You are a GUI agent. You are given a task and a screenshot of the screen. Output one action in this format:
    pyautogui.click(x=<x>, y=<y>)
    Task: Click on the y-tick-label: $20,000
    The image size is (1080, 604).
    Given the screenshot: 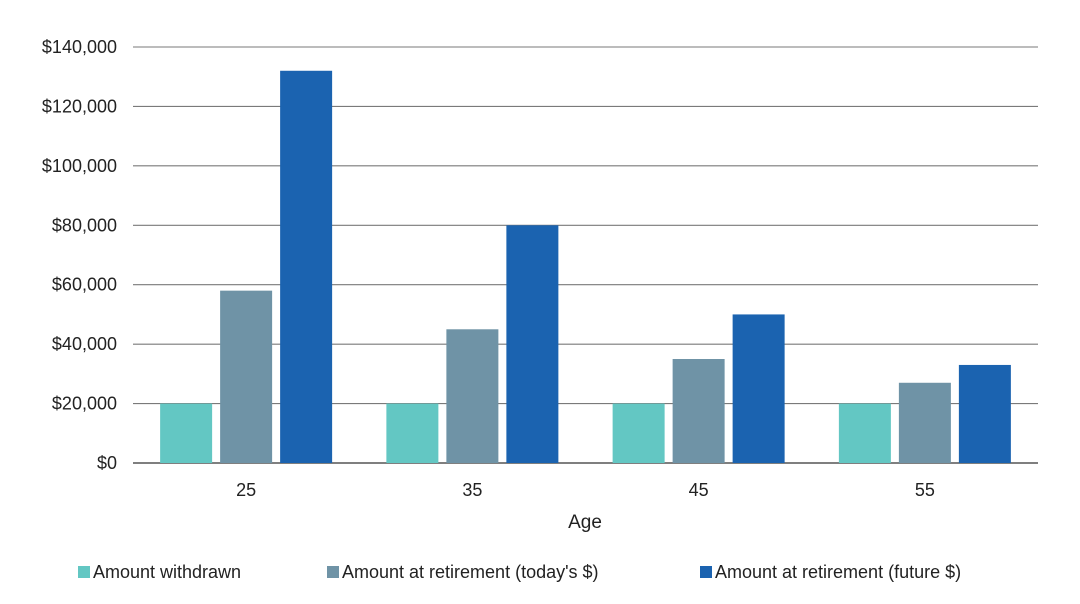 What is the action you would take?
    pyautogui.click(x=84, y=404)
    